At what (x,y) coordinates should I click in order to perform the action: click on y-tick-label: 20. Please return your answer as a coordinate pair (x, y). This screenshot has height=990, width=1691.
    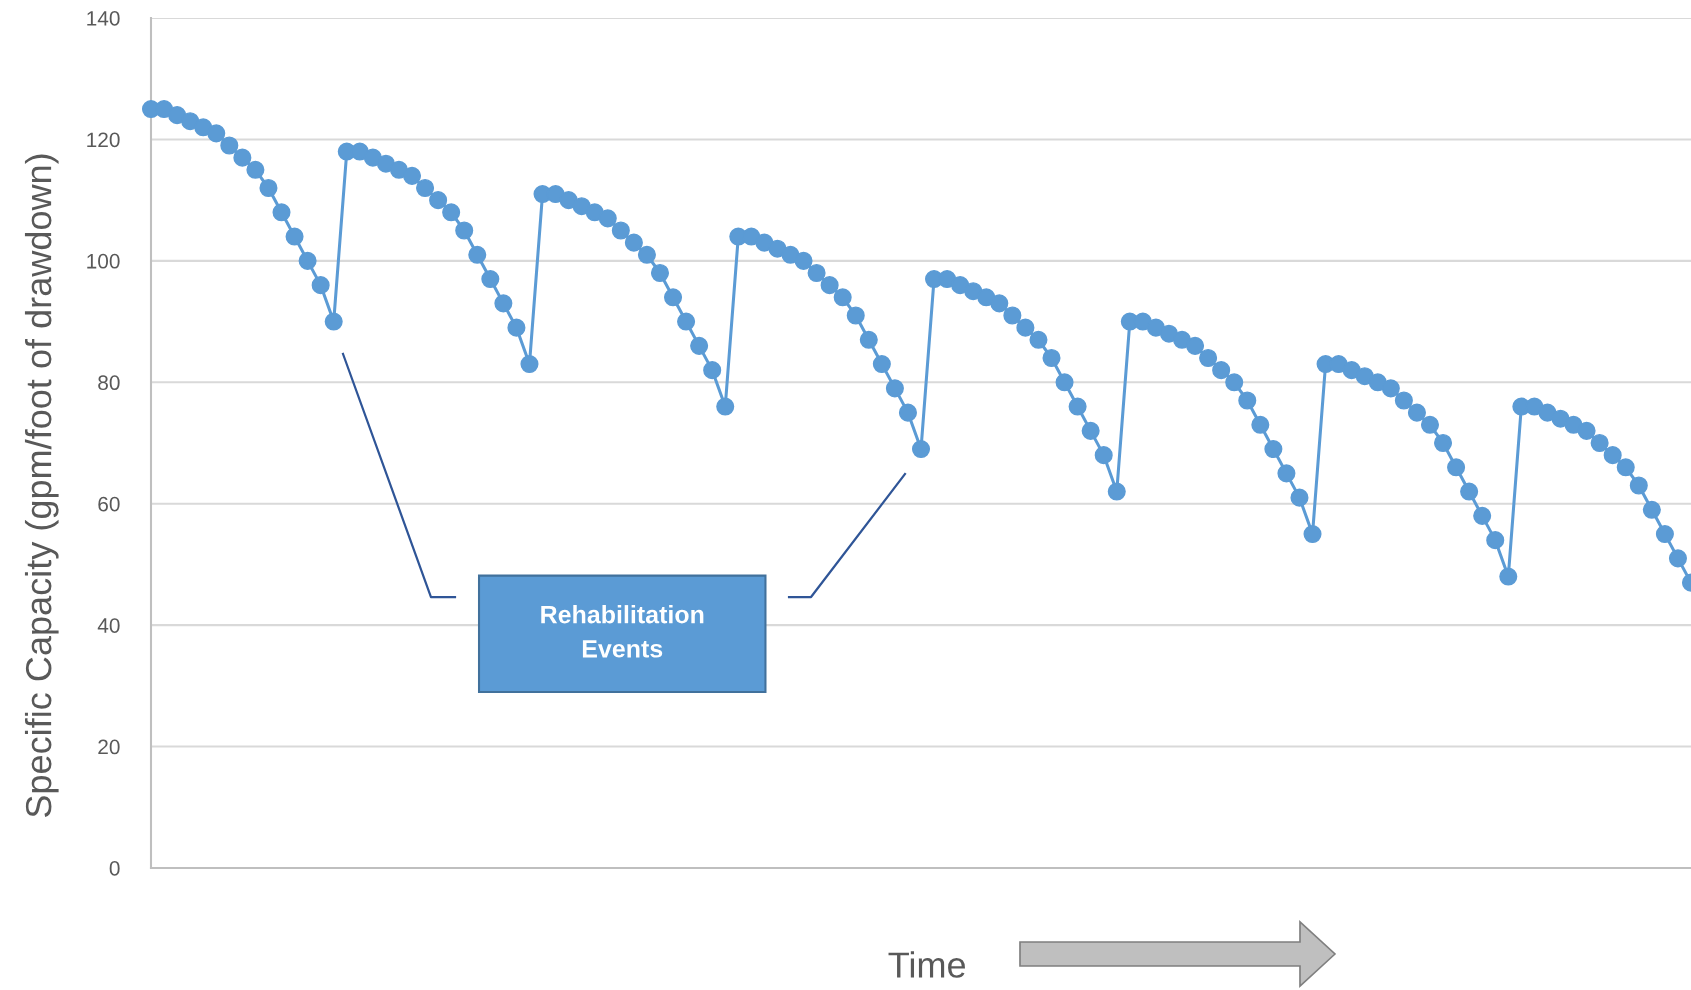
    Looking at the image, I should click on (109, 747).